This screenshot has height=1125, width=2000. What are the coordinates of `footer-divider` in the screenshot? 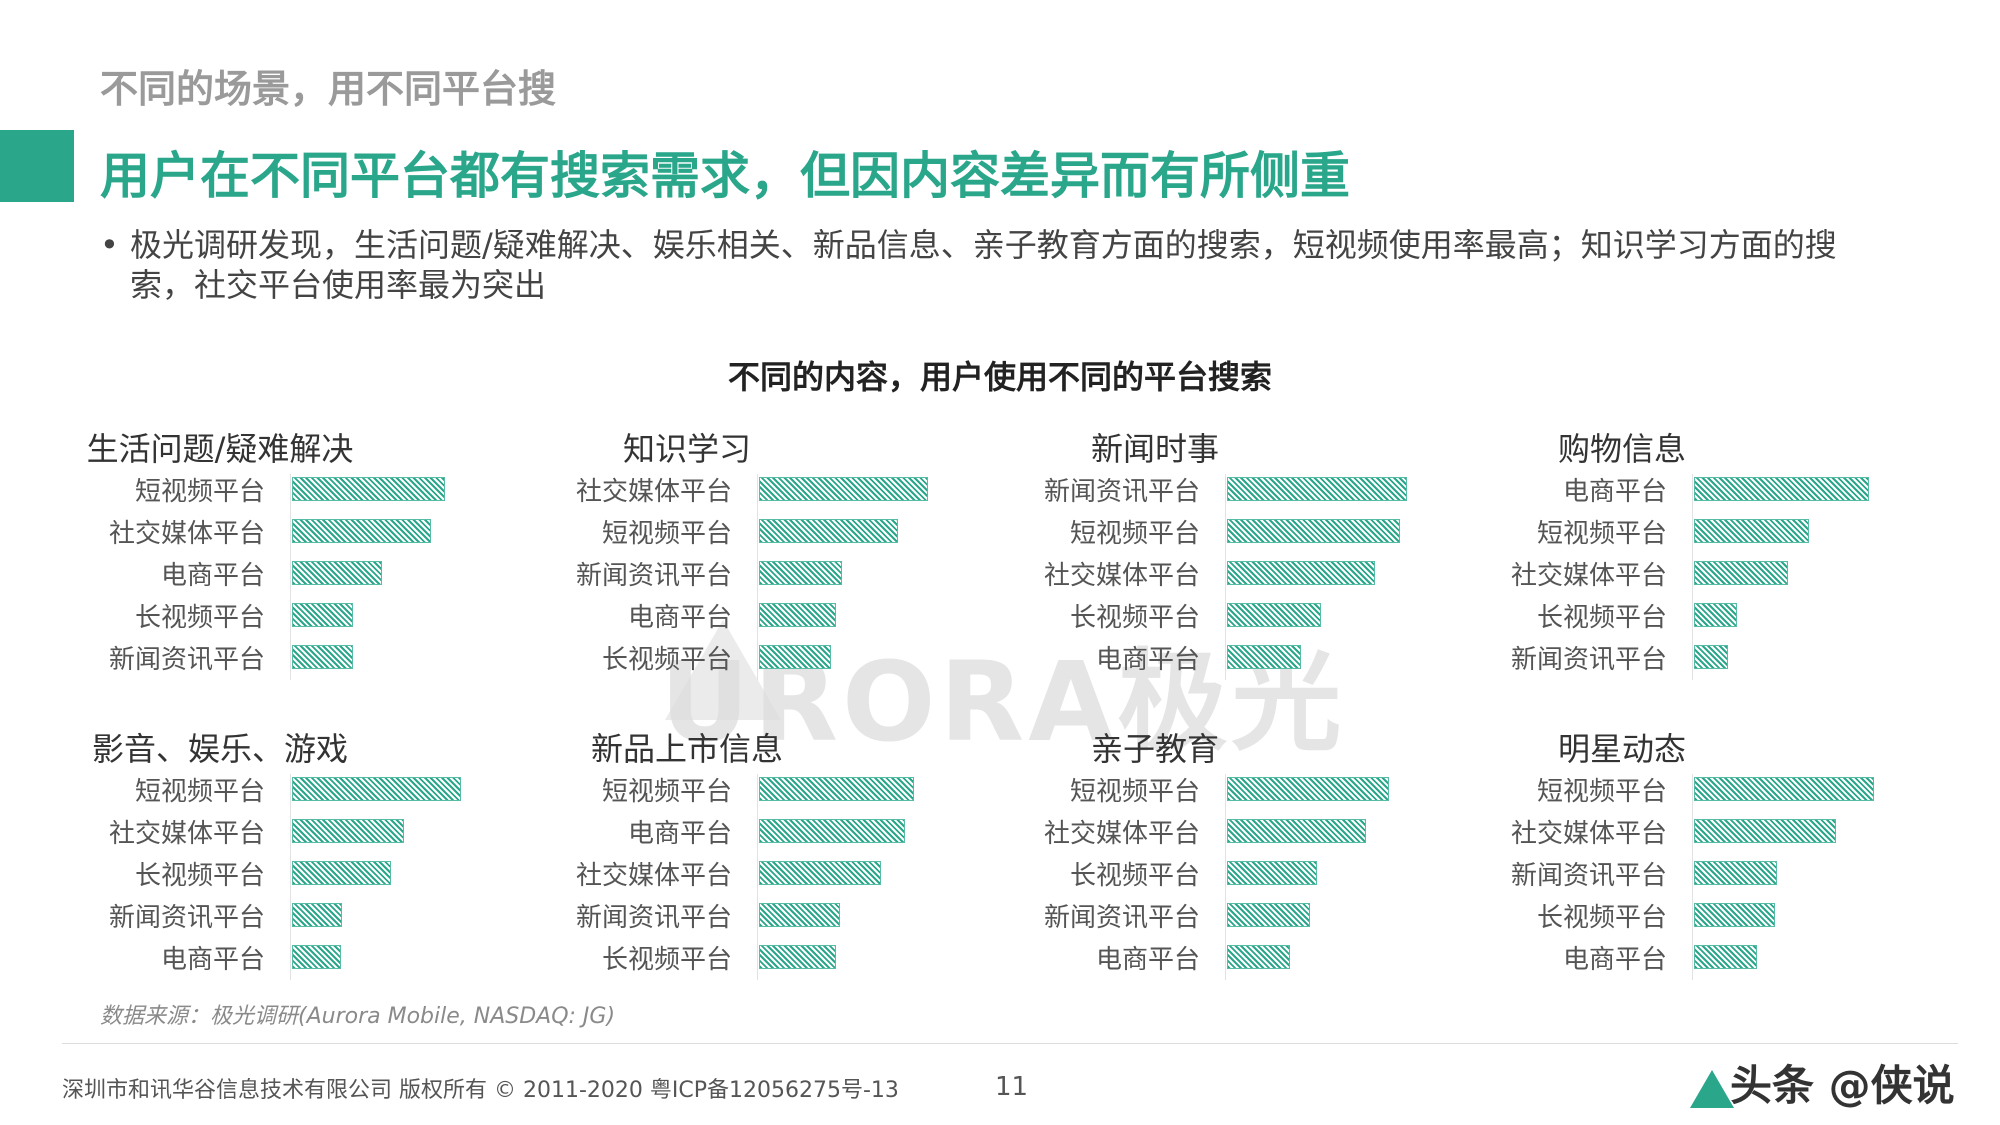 It's located at (1010, 1043).